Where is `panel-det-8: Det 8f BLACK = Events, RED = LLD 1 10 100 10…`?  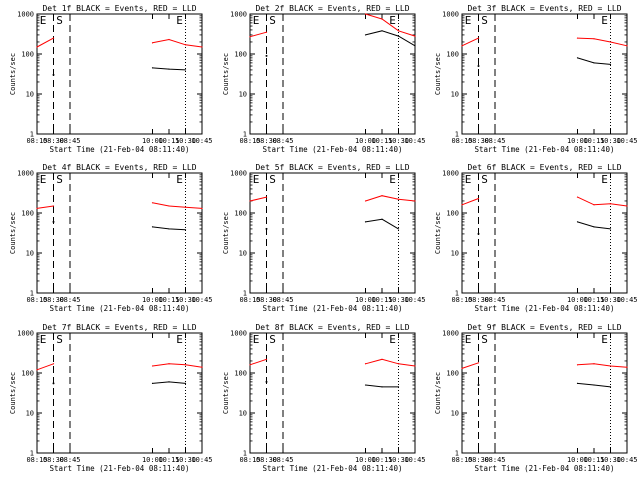
panel-det-8: Det 8f BLACK = Events, RED = LLD 1 10 100 10… is located at coordinates (324, 398).